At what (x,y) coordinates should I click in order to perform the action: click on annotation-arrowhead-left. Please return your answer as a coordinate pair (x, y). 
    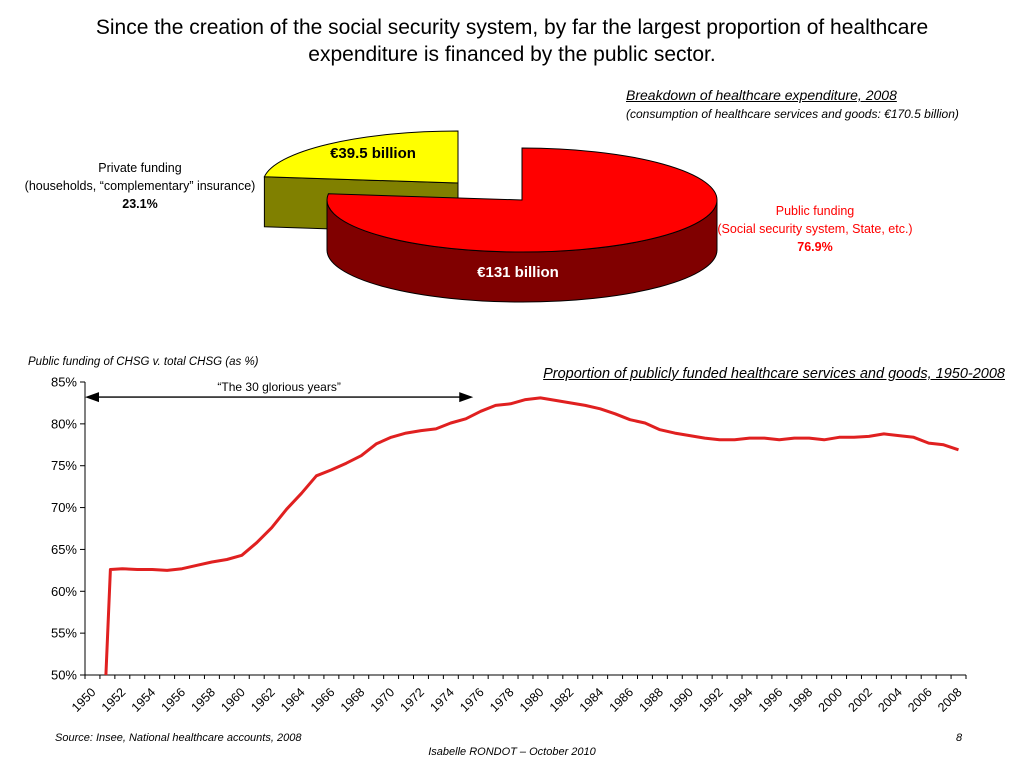
    Looking at the image, I should click on (92, 397).